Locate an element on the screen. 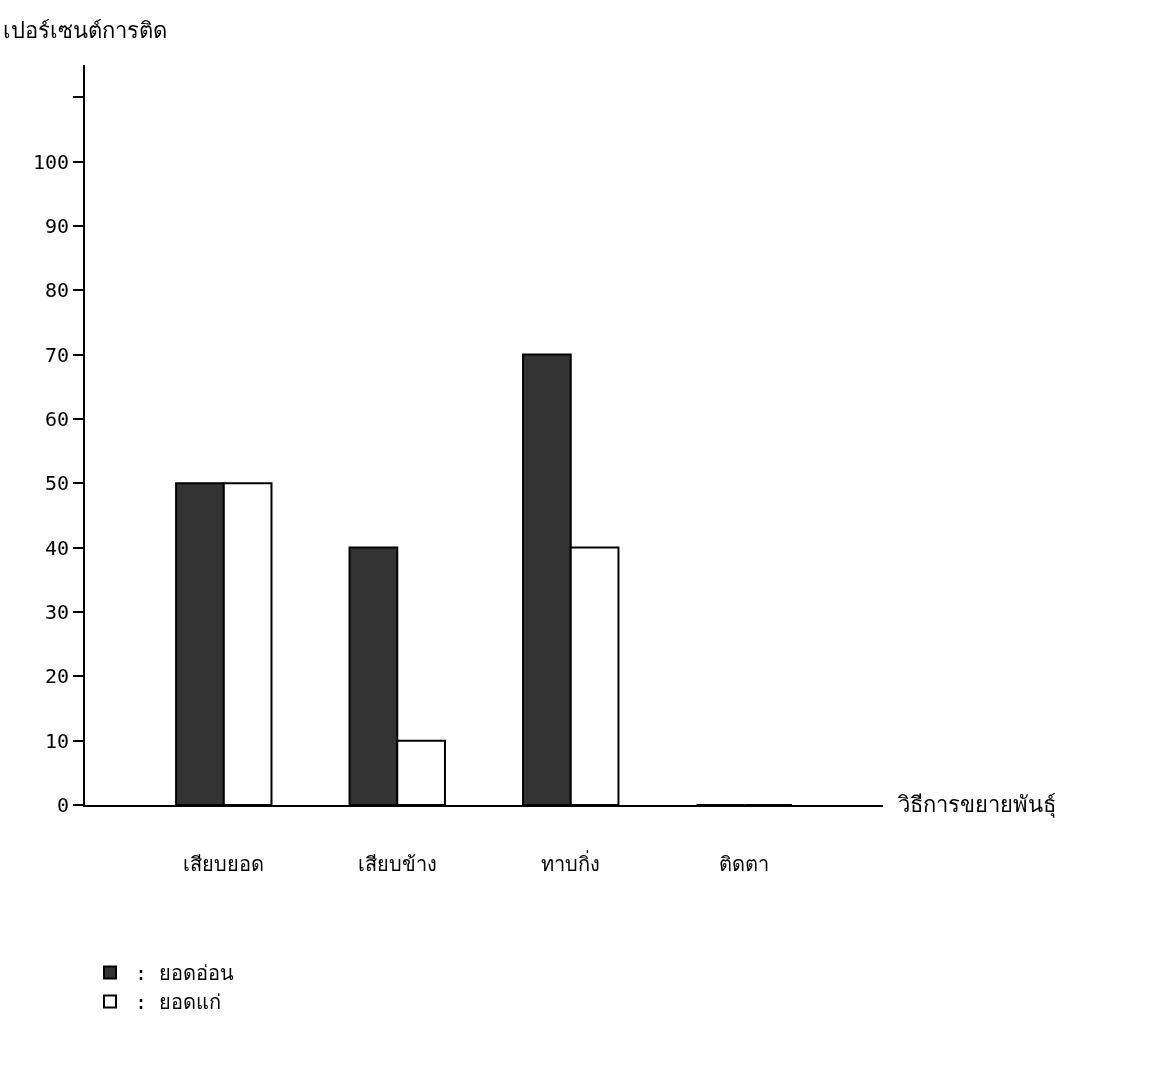 This screenshot has width=1173, height=1082. y-tick-label: 20 is located at coordinates (56, 676).